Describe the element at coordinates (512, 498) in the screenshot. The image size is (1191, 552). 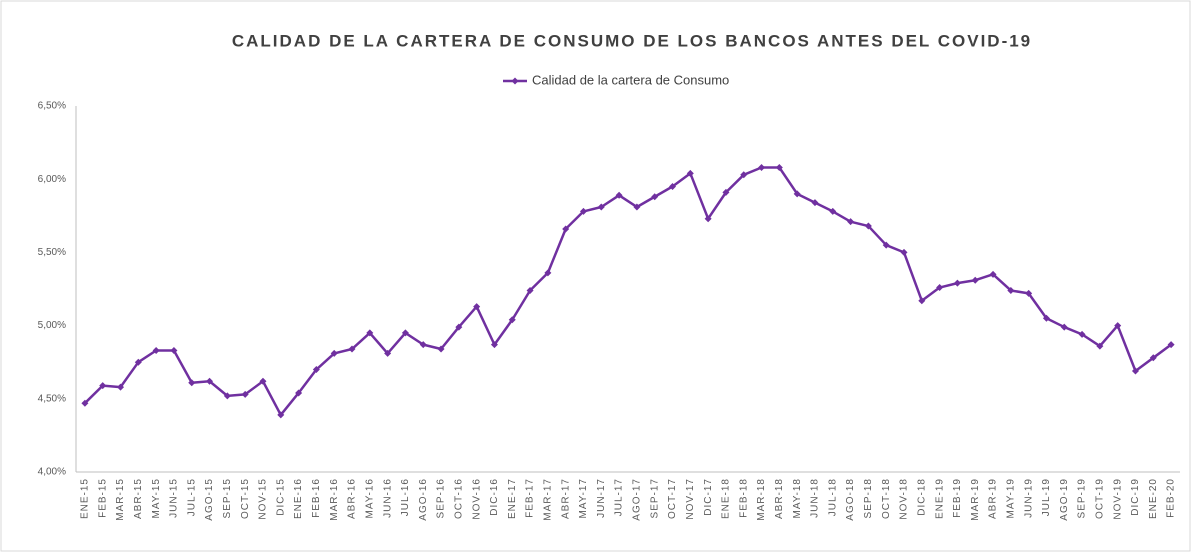
I see `x-tick-label: ENE-17` at that location.